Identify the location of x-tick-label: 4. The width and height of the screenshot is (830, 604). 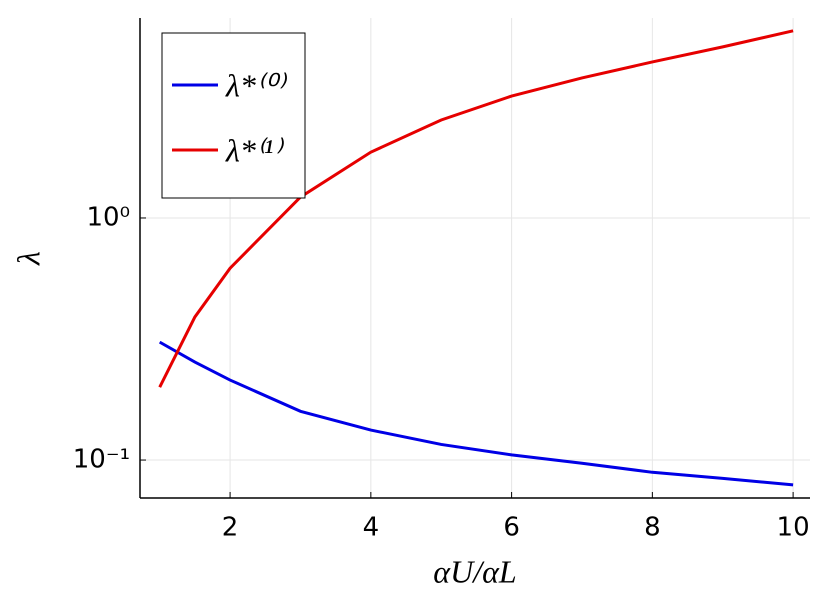
(371, 528).